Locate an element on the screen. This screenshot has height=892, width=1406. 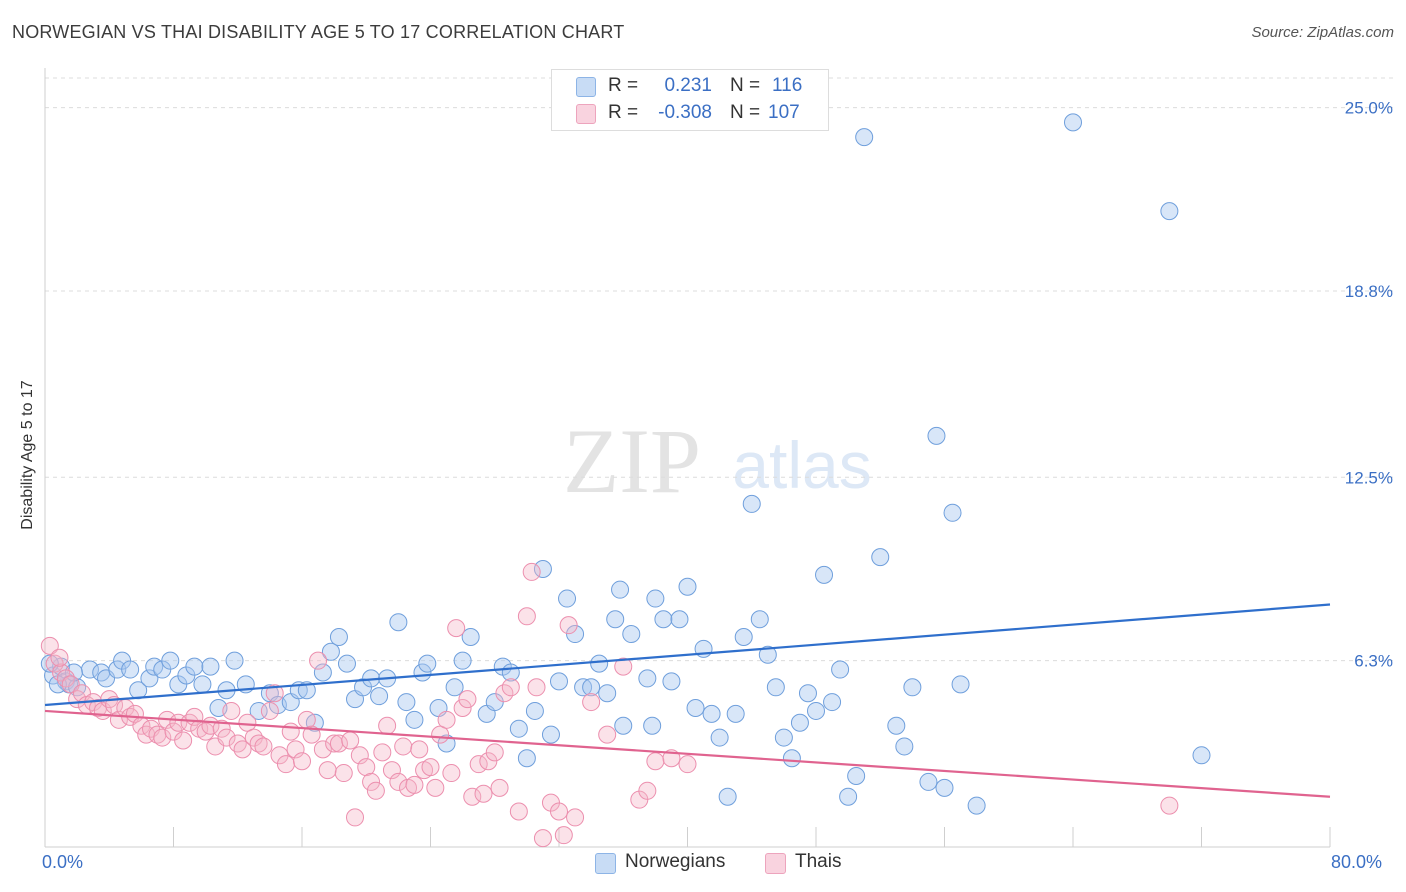
trend-line-norwegians is located at coordinates (687, 655).